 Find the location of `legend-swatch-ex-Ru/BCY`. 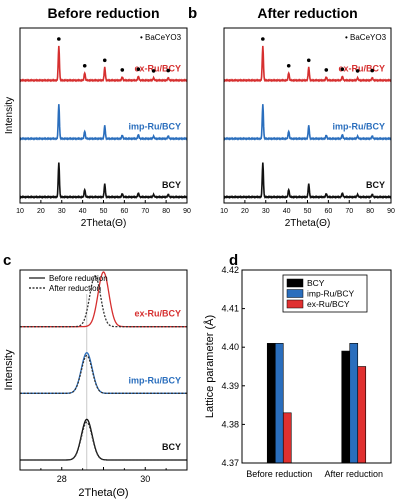

legend-swatch-ex-Ru/BCY is located at coordinates (295, 304).